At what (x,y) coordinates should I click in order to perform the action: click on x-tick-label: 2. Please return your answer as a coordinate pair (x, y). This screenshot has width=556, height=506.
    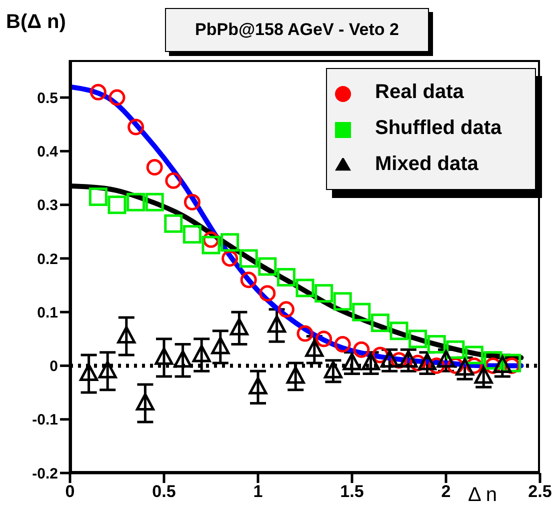
    Looking at the image, I should click on (446, 492).